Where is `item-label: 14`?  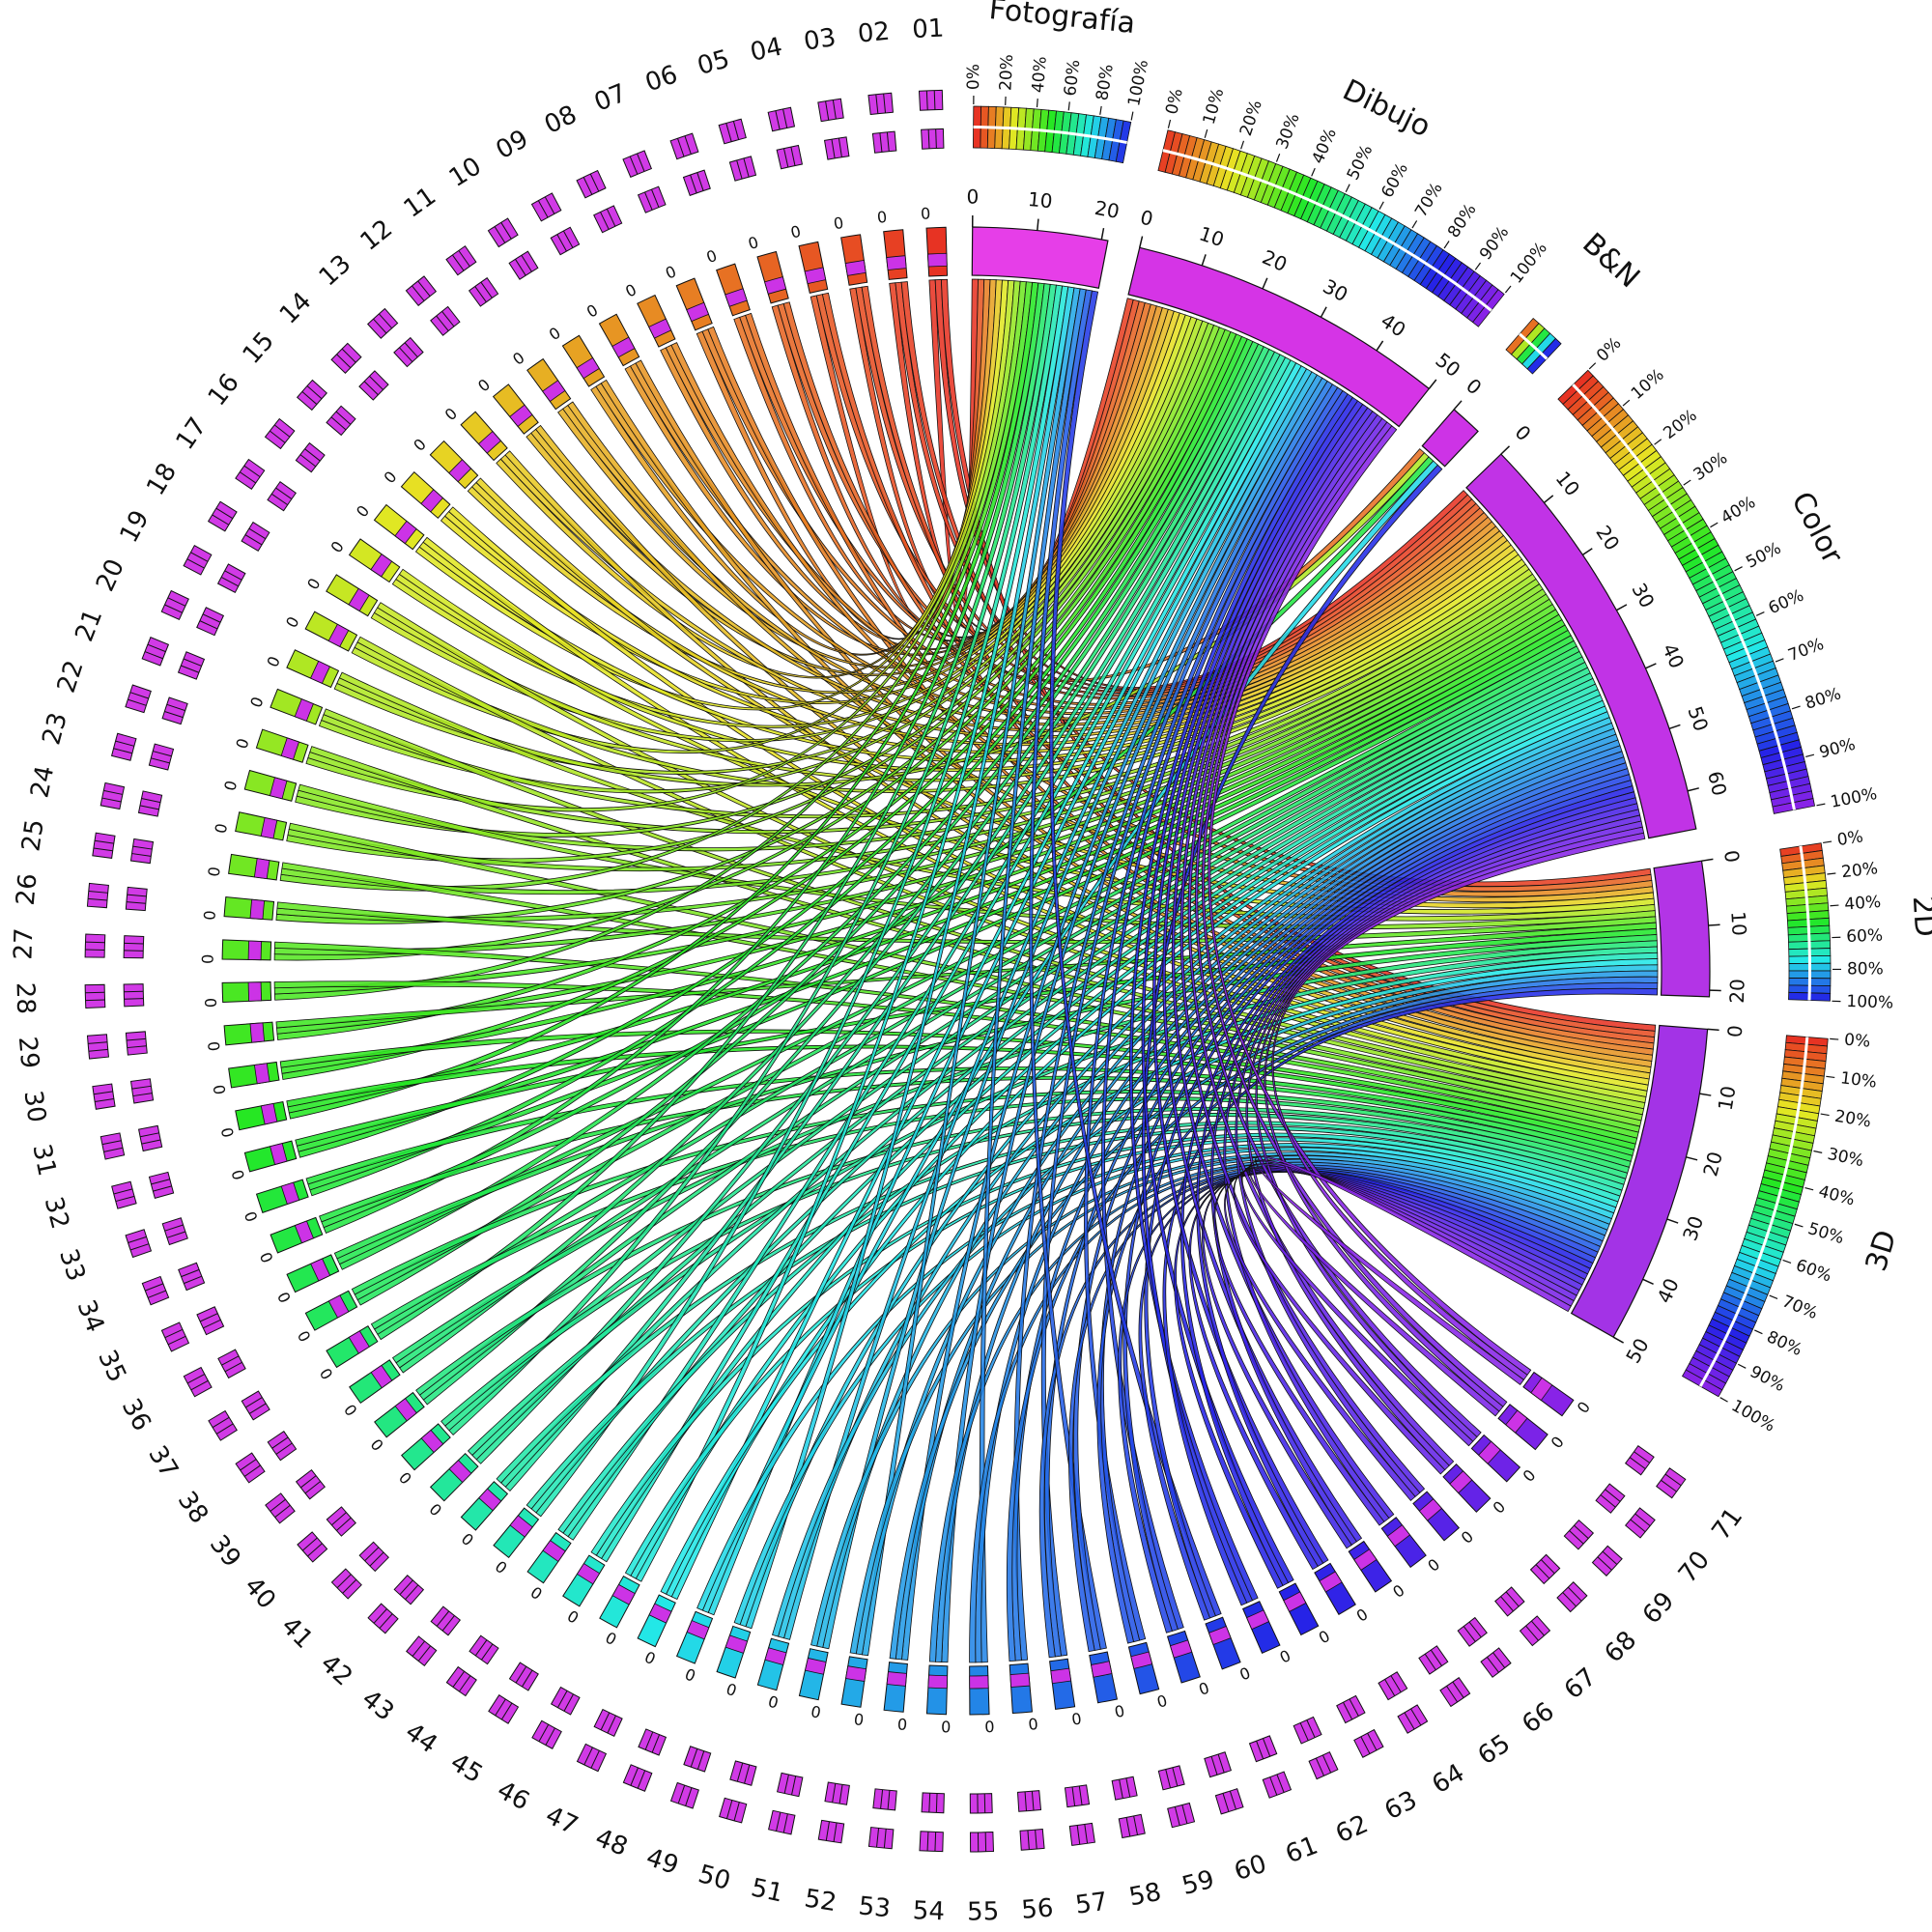
item-label: 14 is located at coordinates (296, 308).